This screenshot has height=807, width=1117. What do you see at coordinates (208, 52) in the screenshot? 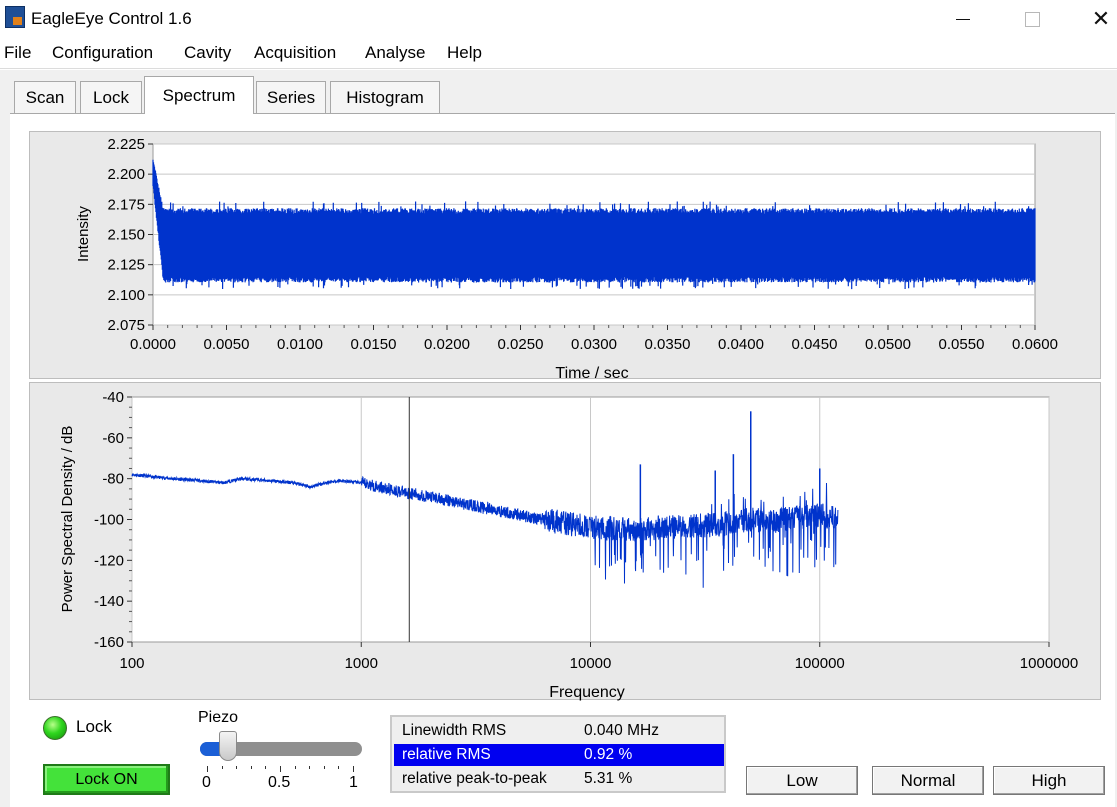
I see `menu-cavity: Cavity` at bounding box center [208, 52].